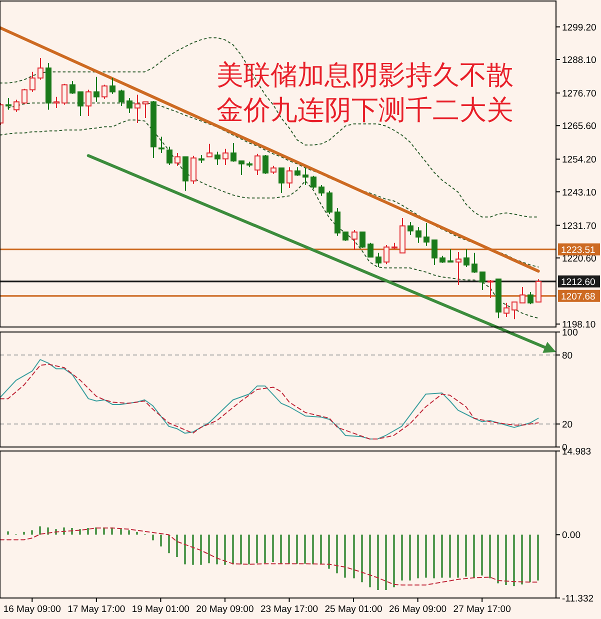 The height and width of the screenshot is (619, 601). I want to click on y-tick-label: 1243.10, so click(579, 192).